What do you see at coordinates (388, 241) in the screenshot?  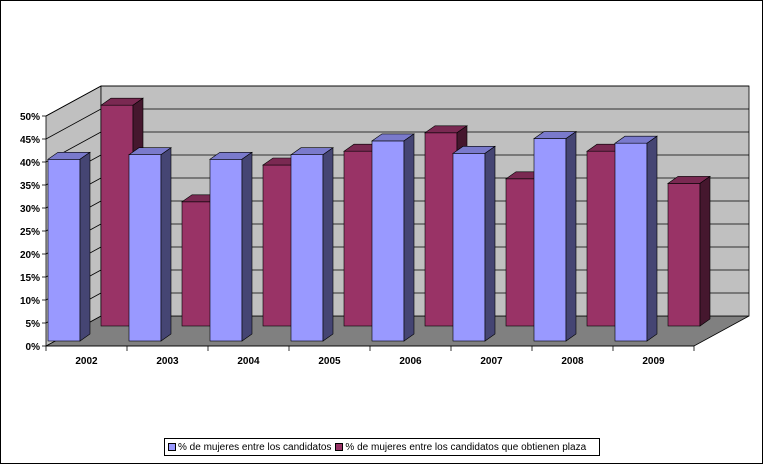 I see `bar-series-1-2006-front` at bounding box center [388, 241].